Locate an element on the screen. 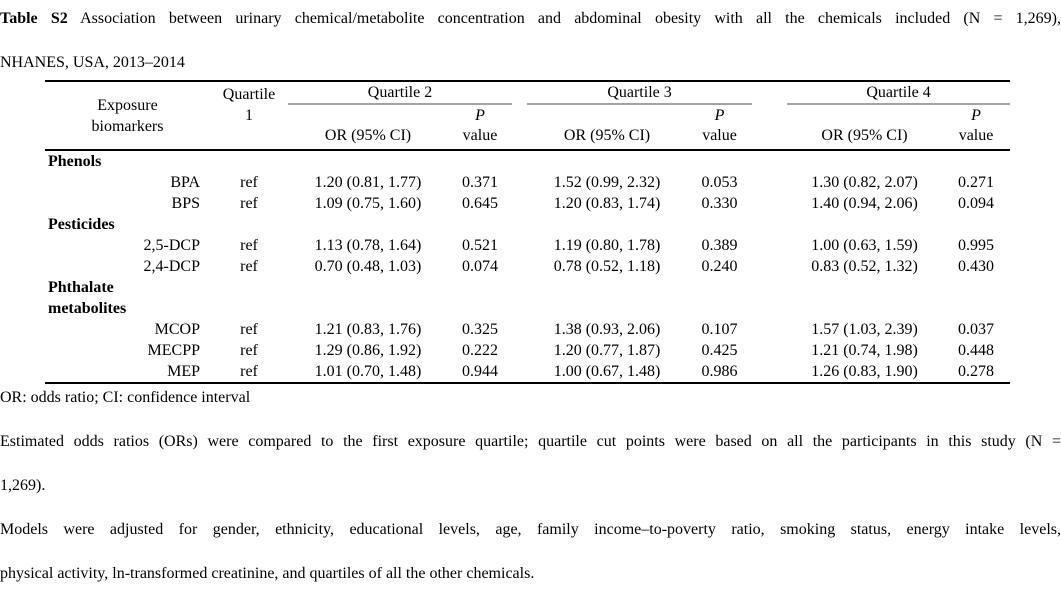 Image resolution: width=1061 pixels, height=596 pixels. quartile-2-group-header: Quartile 2 is located at coordinates (400, 92).